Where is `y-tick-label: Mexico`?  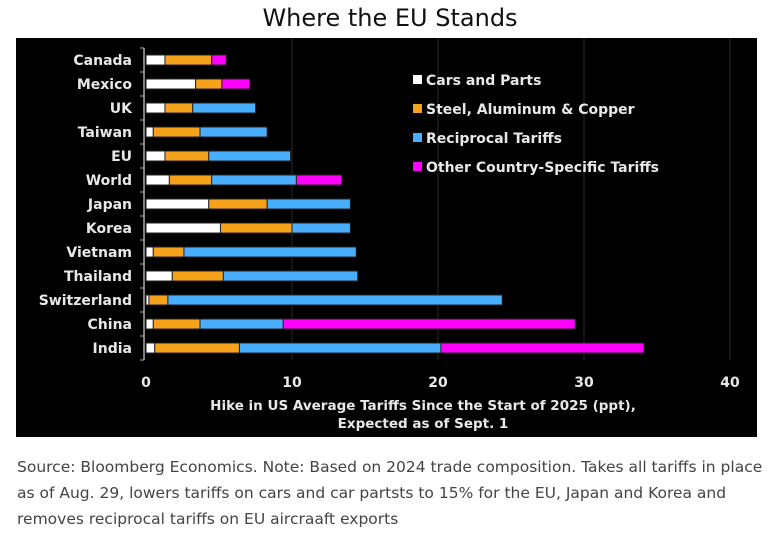 y-tick-label: Mexico is located at coordinates (105, 85).